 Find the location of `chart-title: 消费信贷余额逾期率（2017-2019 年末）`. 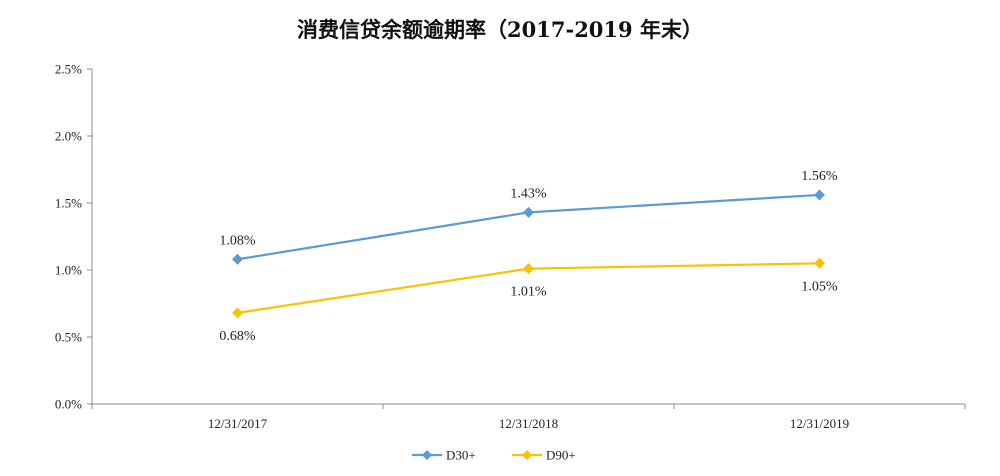

chart-title: 消费信贷余额逾期率（2017-2019 年末） is located at coordinates (500, 29).